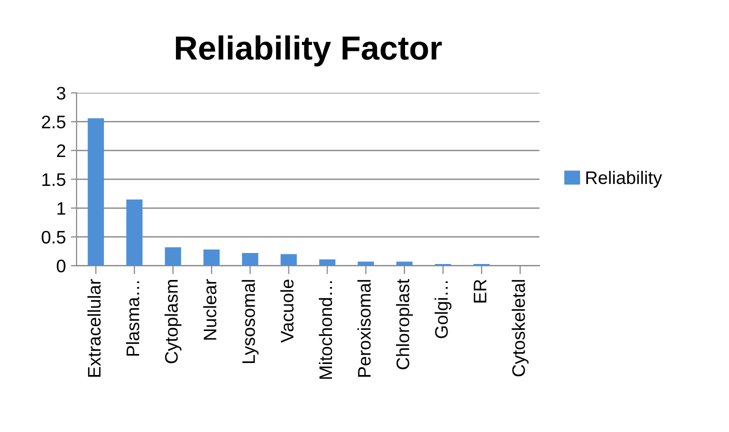 The image size is (729, 432). I want to click on x-tick-label: Lysosomal, so click(250, 322).